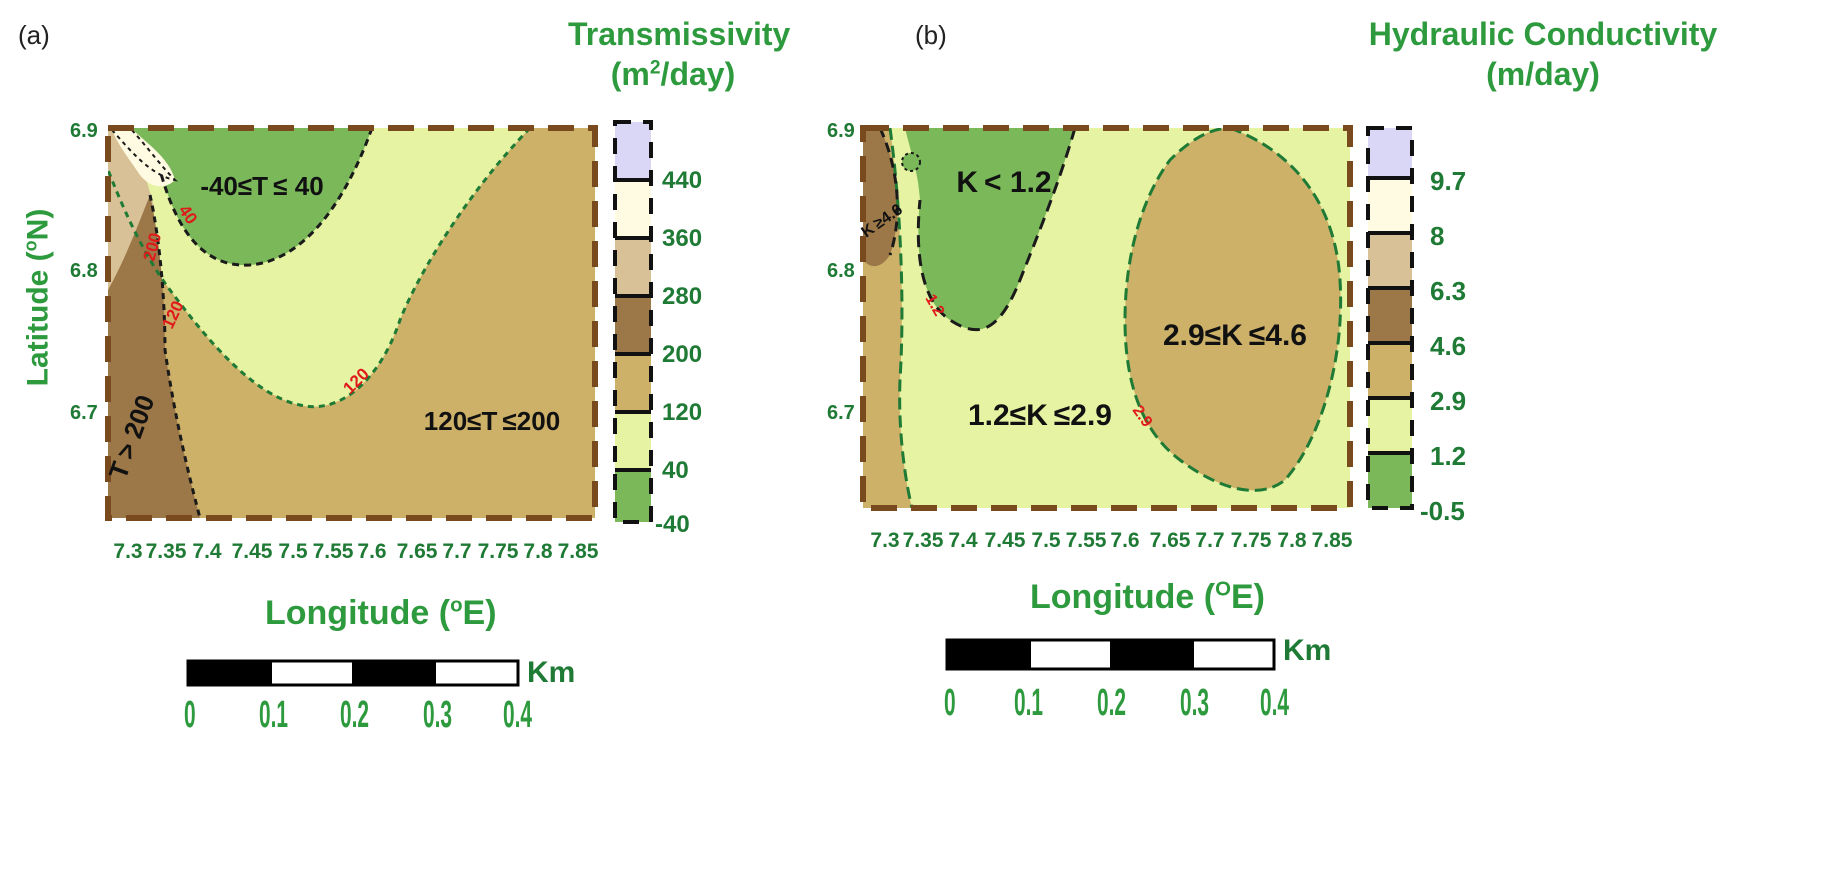 This screenshot has height=873, width=1830. What do you see at coordinates (127, 551) in the screenshot?
I see `x-tick: 7.3` at bounding box center [127, 551].